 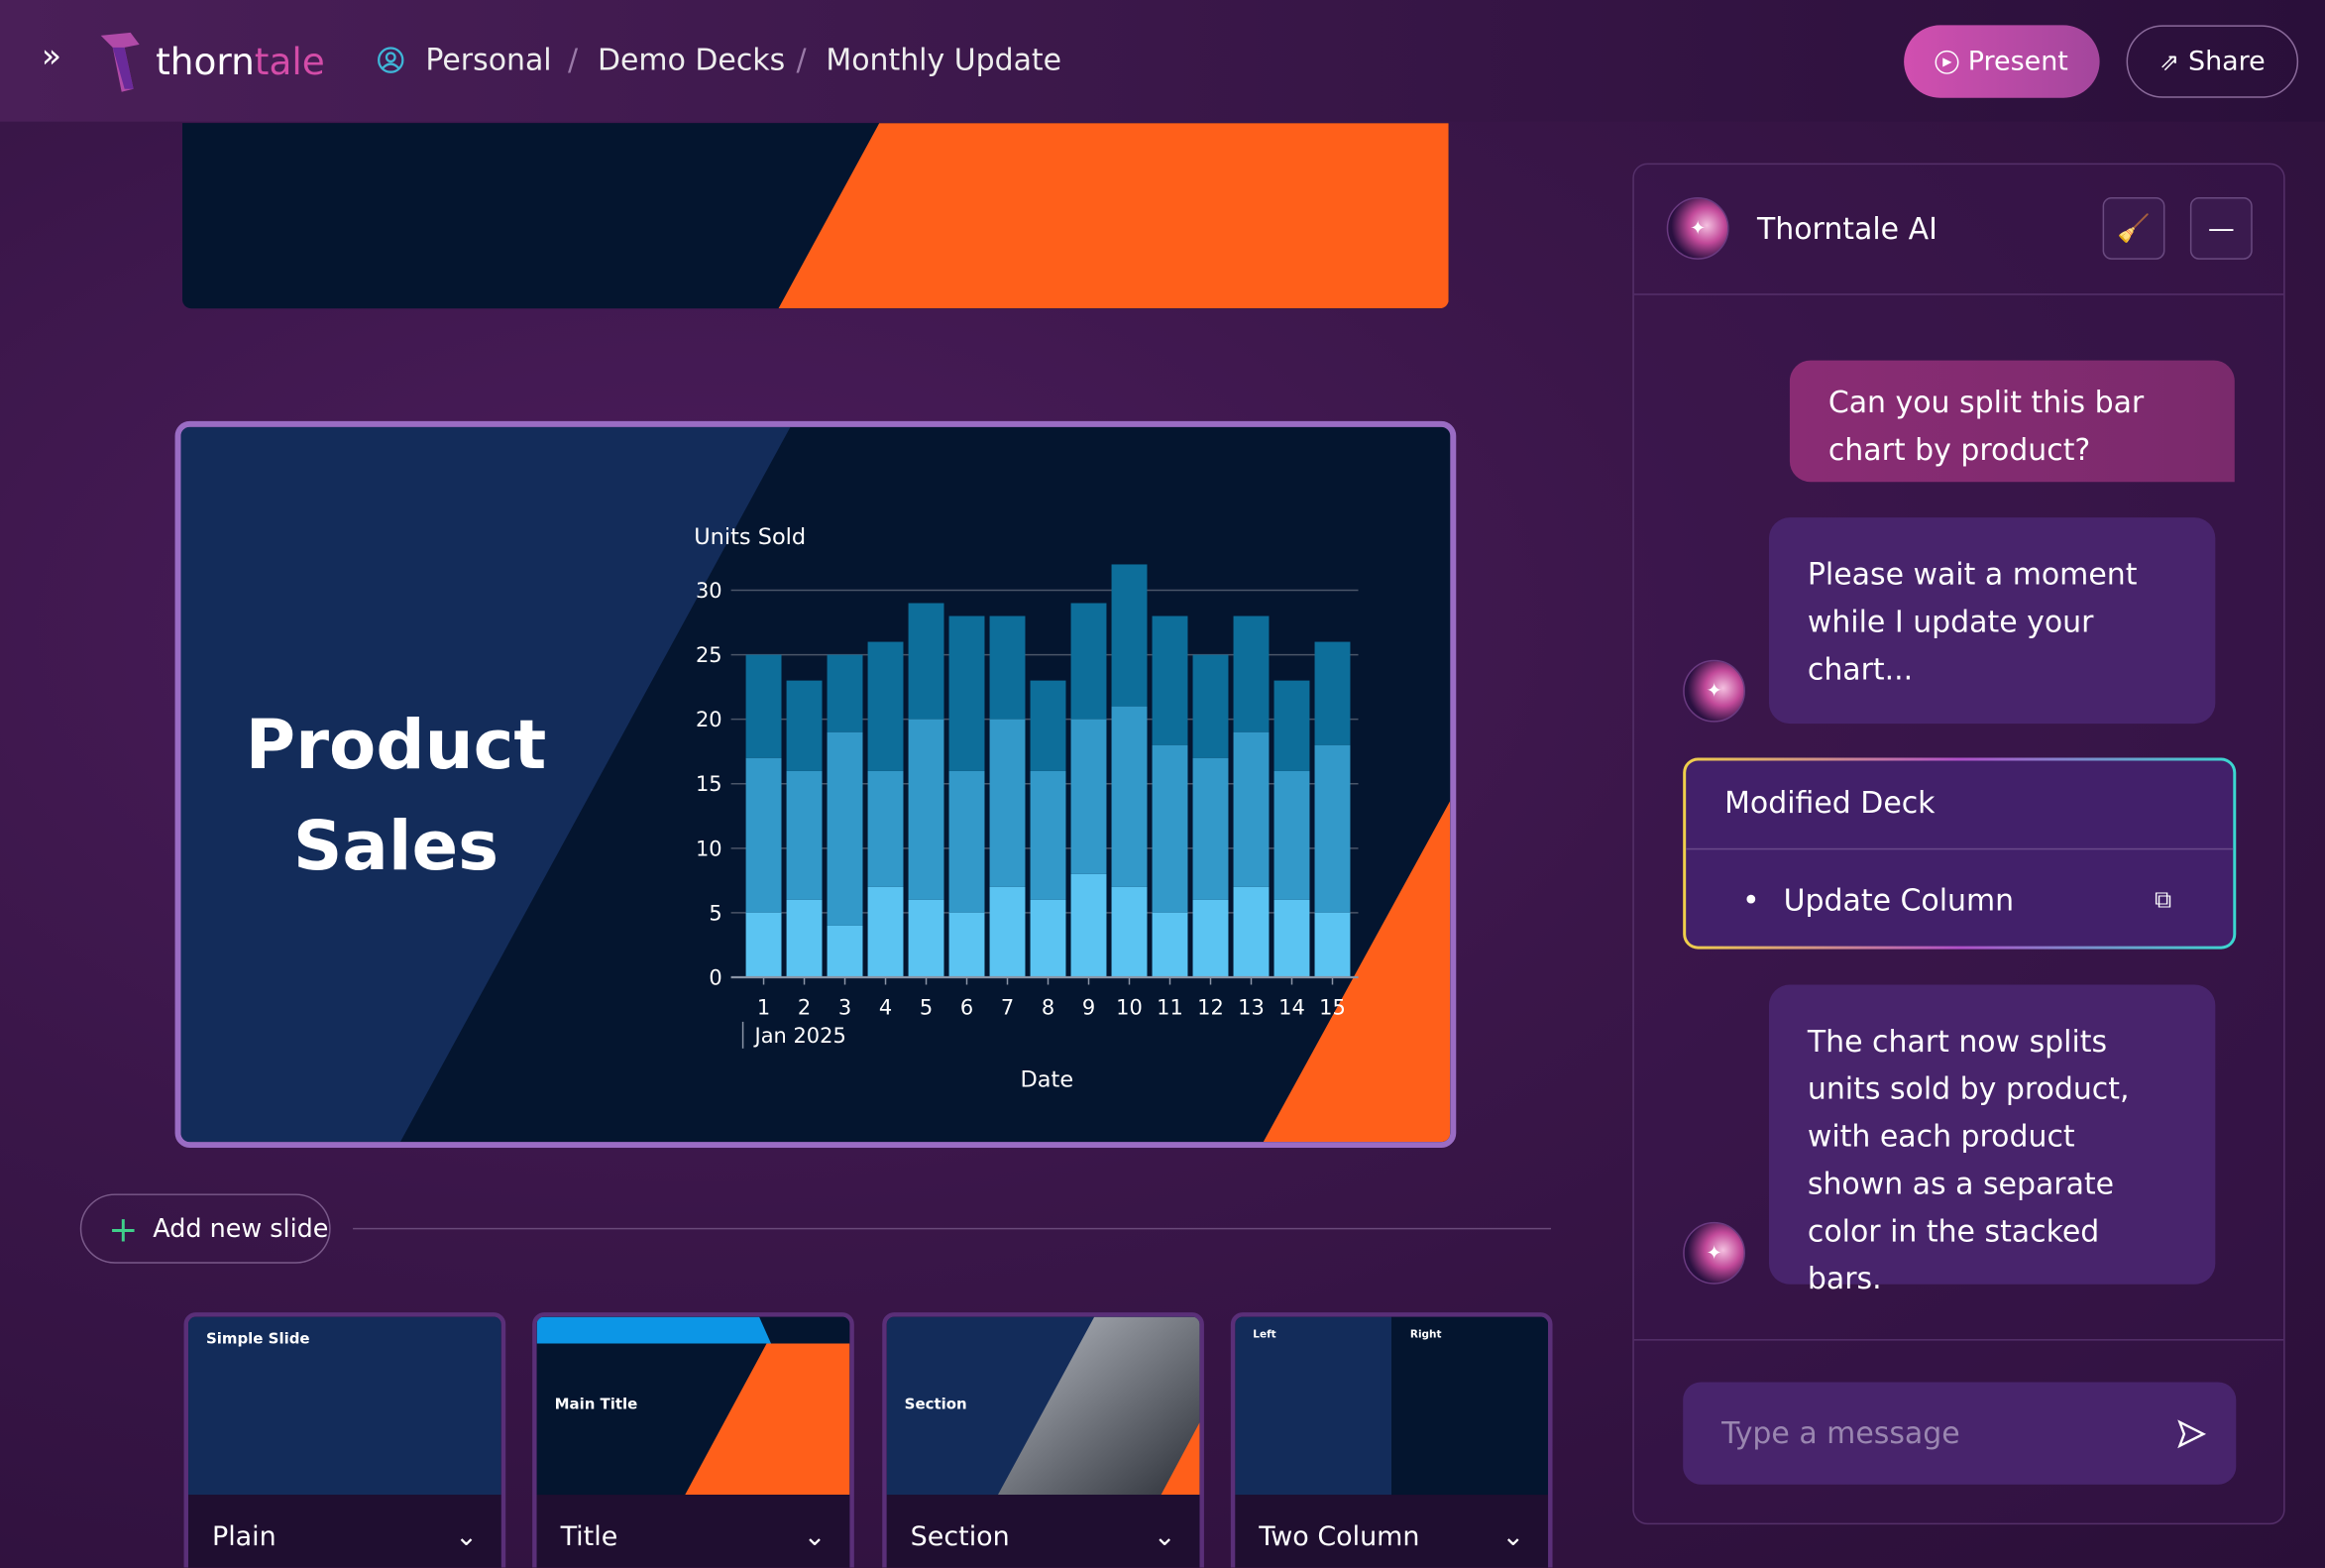 What do you see at coordinates (489, 59) in the screenshot?
I see `breadcrumb-personal: Personal` at bounding box center [489, 59].